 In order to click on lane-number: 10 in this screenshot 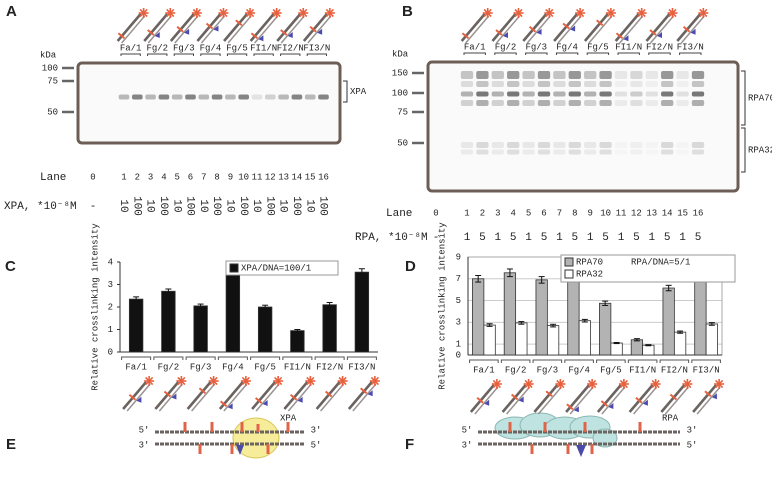, I will do `click(605, 213)`.